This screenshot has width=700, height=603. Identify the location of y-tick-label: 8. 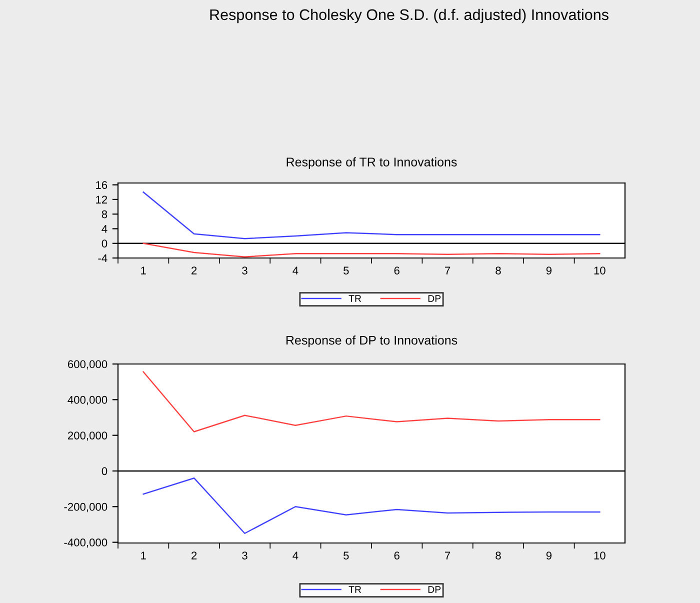
(105, 214).